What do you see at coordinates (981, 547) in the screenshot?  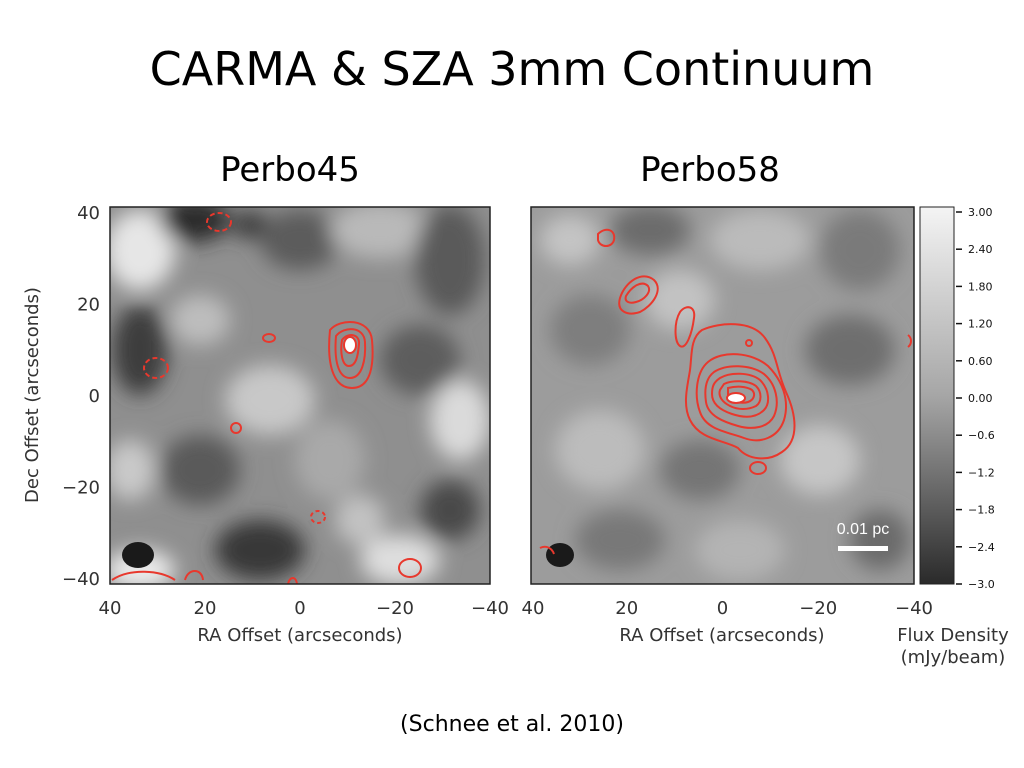 I see `colorbar-tick-label: −2.4` at bounding box center [981, 547].